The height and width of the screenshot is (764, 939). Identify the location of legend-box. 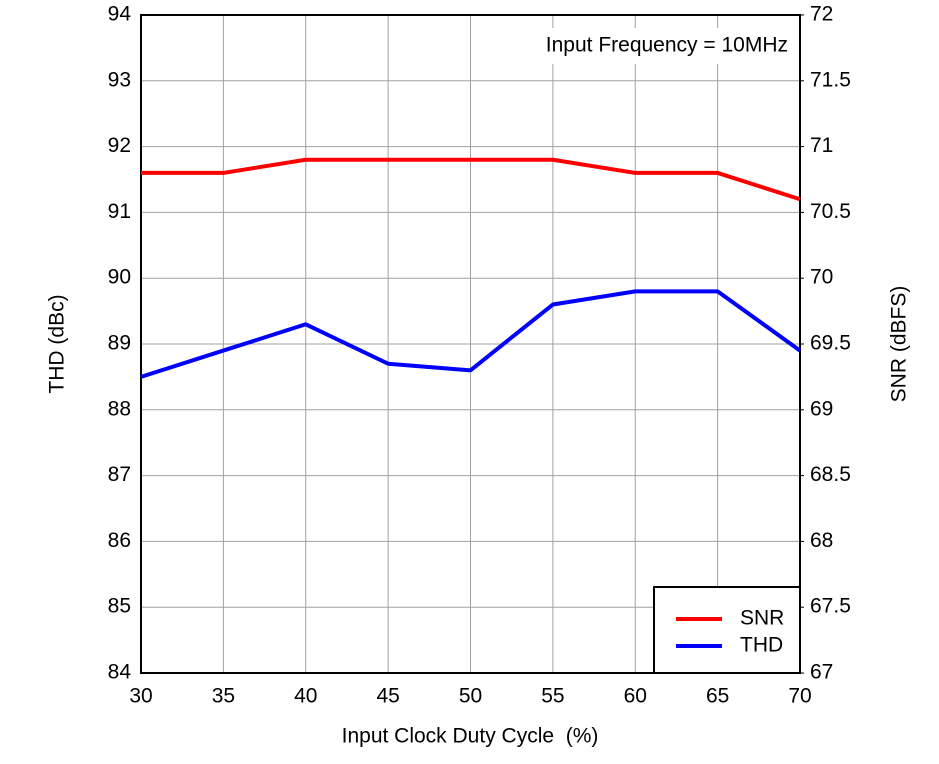
(727, 630).